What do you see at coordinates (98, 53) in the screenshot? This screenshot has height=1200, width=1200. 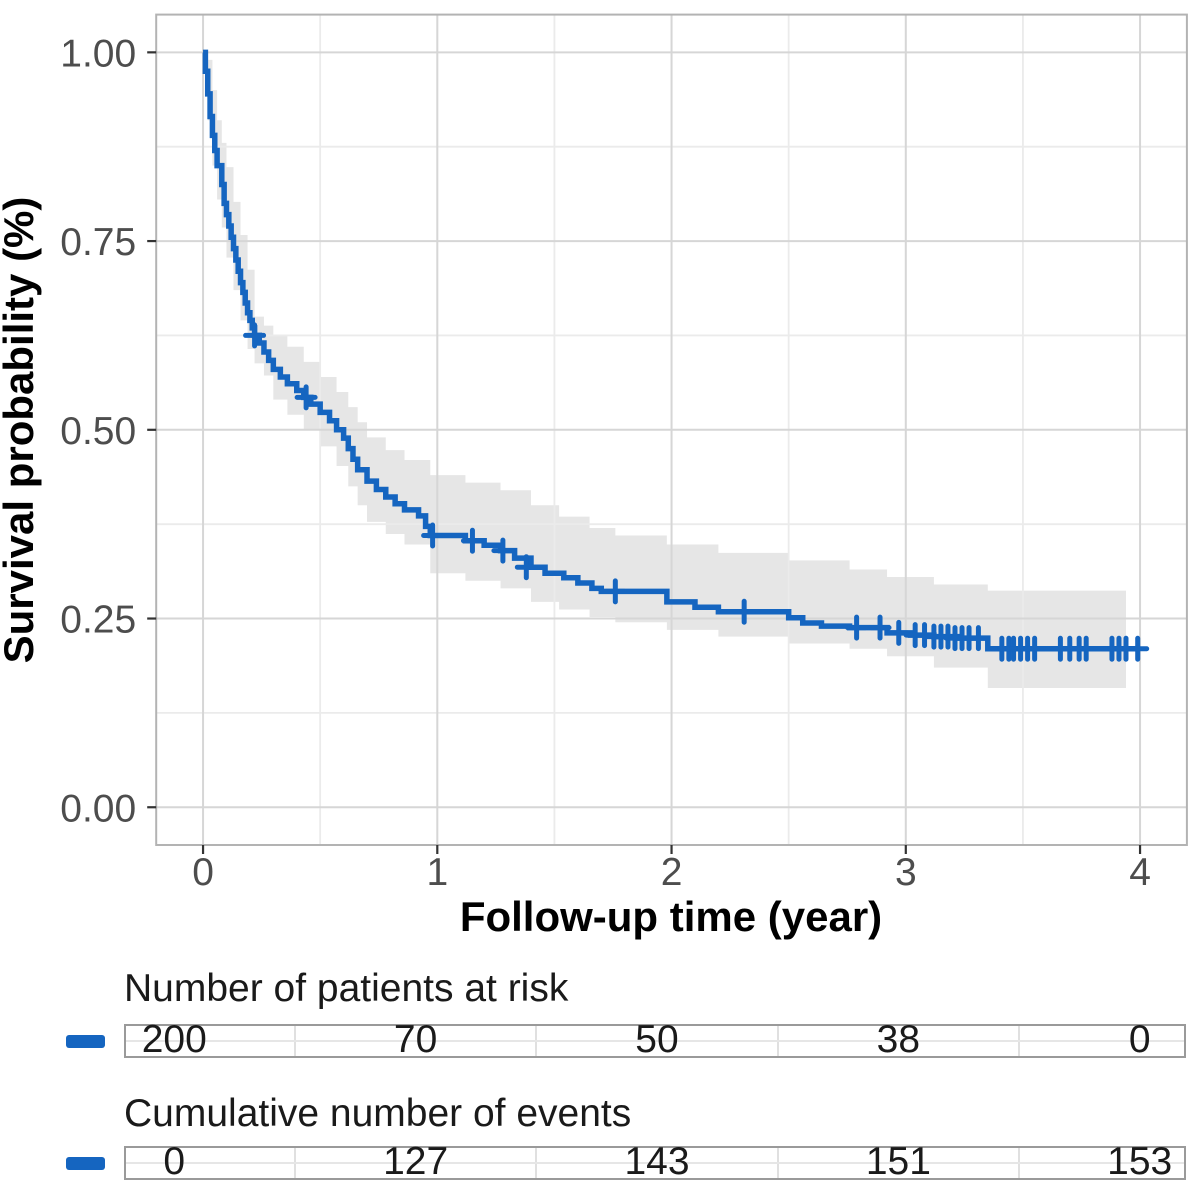 I see `y-tick-label: 1.00` at bounding box center [98, 53].